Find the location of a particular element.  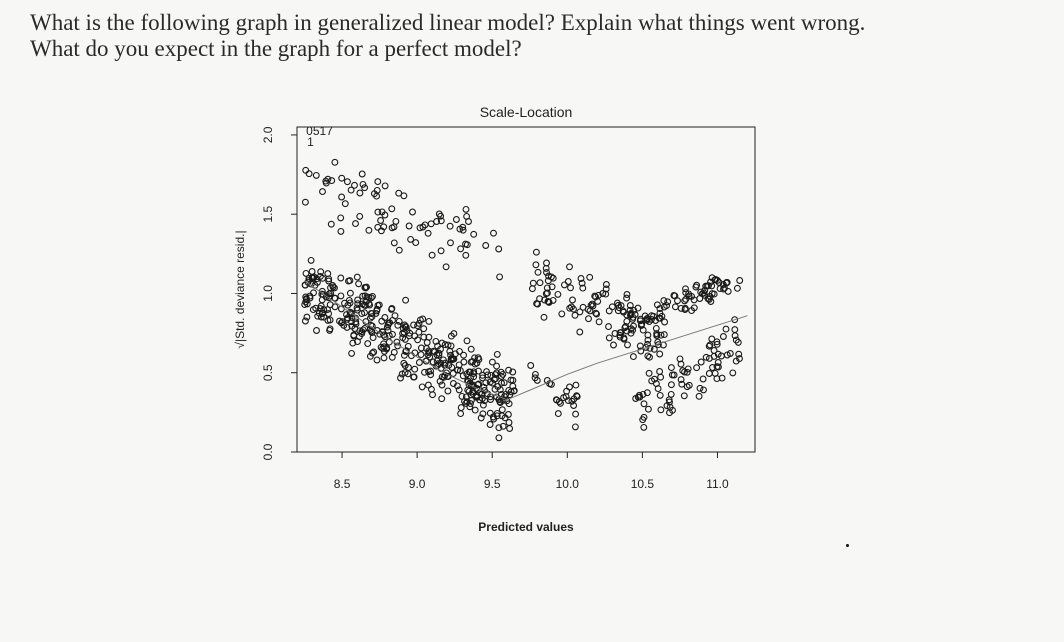

y-tick-label: 2.0 is located at coordinates (268, 134).